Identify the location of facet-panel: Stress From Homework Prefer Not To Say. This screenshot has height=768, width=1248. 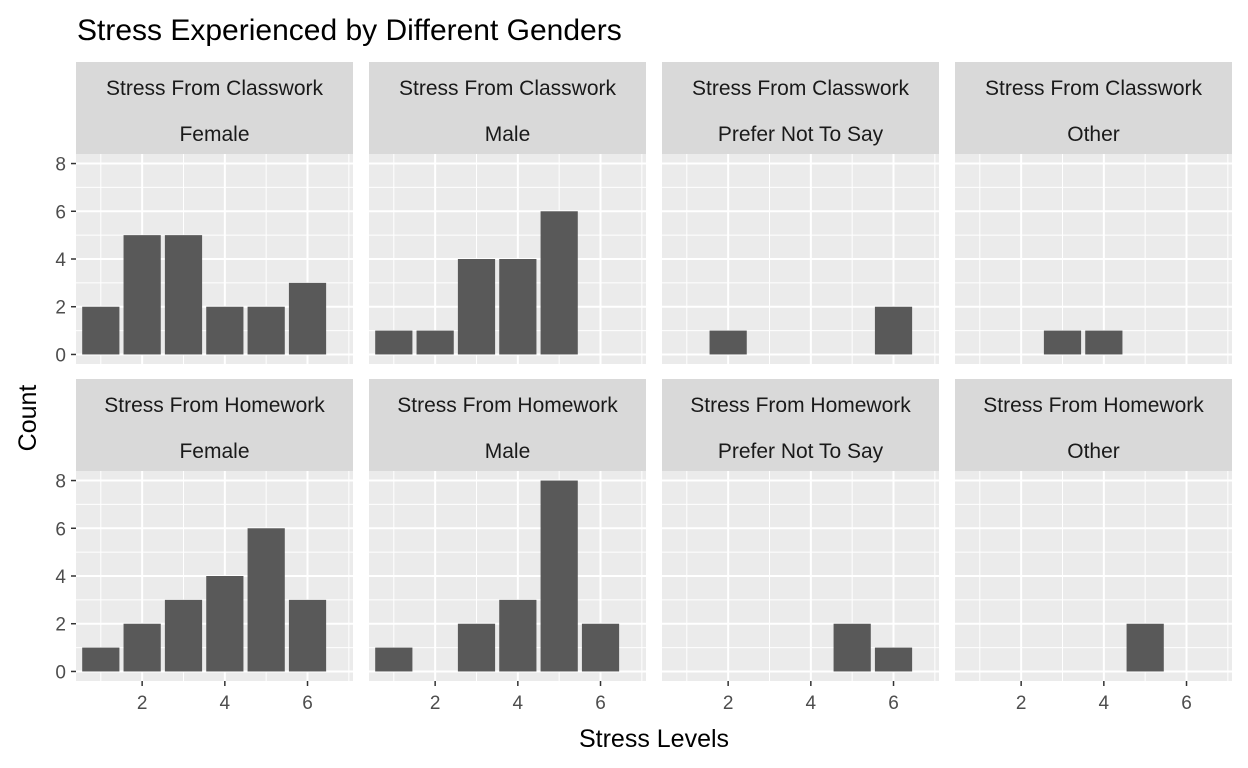
(800, 530).